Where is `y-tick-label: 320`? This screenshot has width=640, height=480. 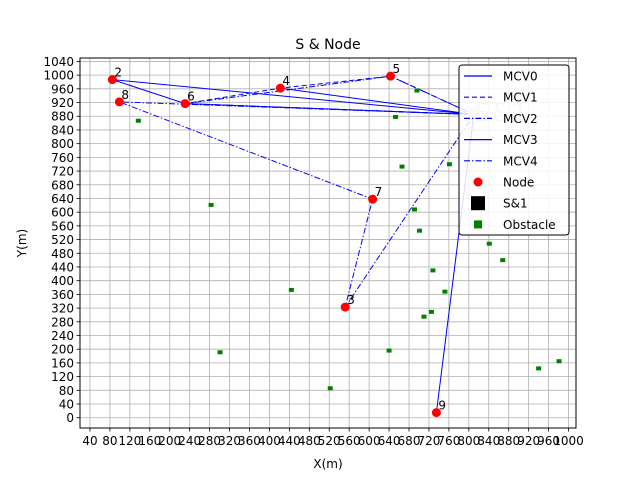 y-tick-label: 320 is located at coordinates (62, 309).